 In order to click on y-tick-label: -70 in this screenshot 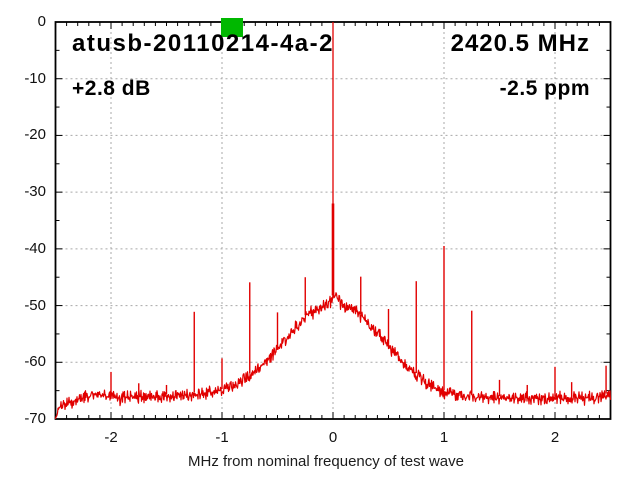, I will do `click(35, 418)`.